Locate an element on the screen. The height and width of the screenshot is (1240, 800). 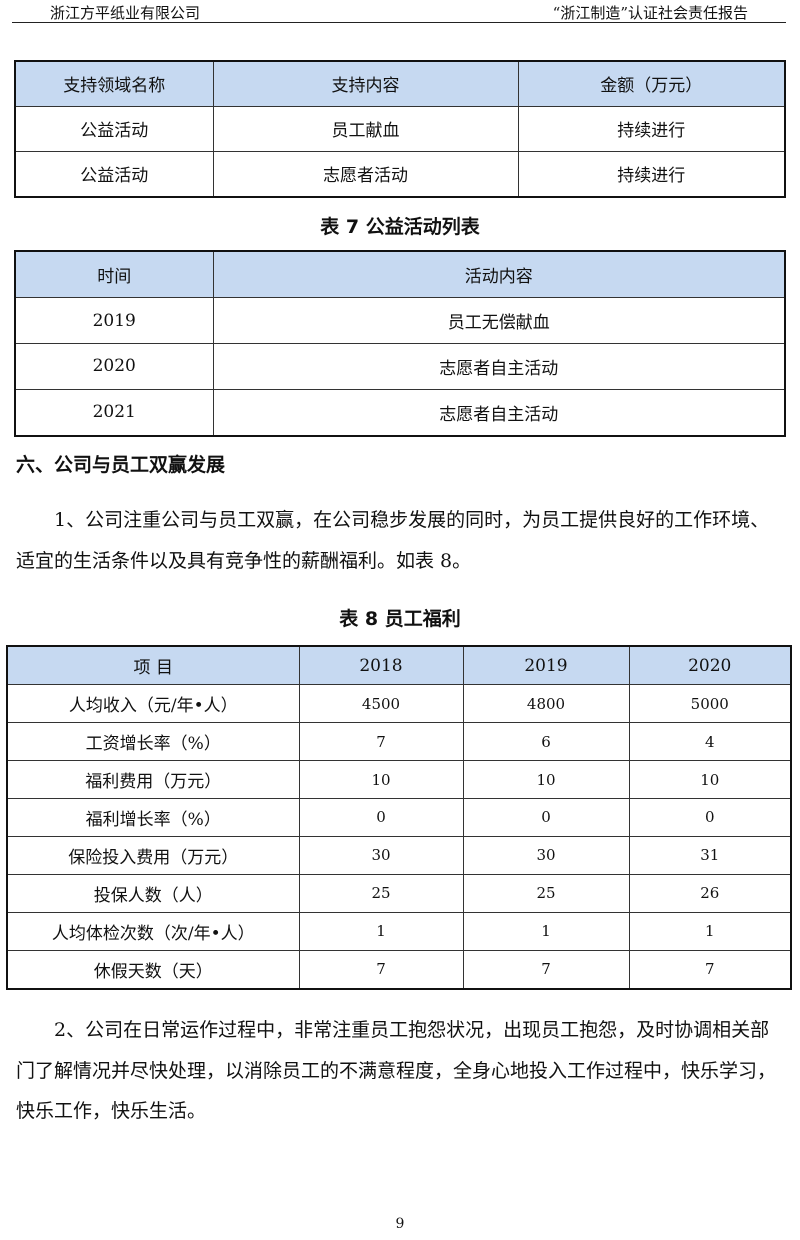
cell: 人均体检次数（次/年•人） is located at coordinates (153, 931).